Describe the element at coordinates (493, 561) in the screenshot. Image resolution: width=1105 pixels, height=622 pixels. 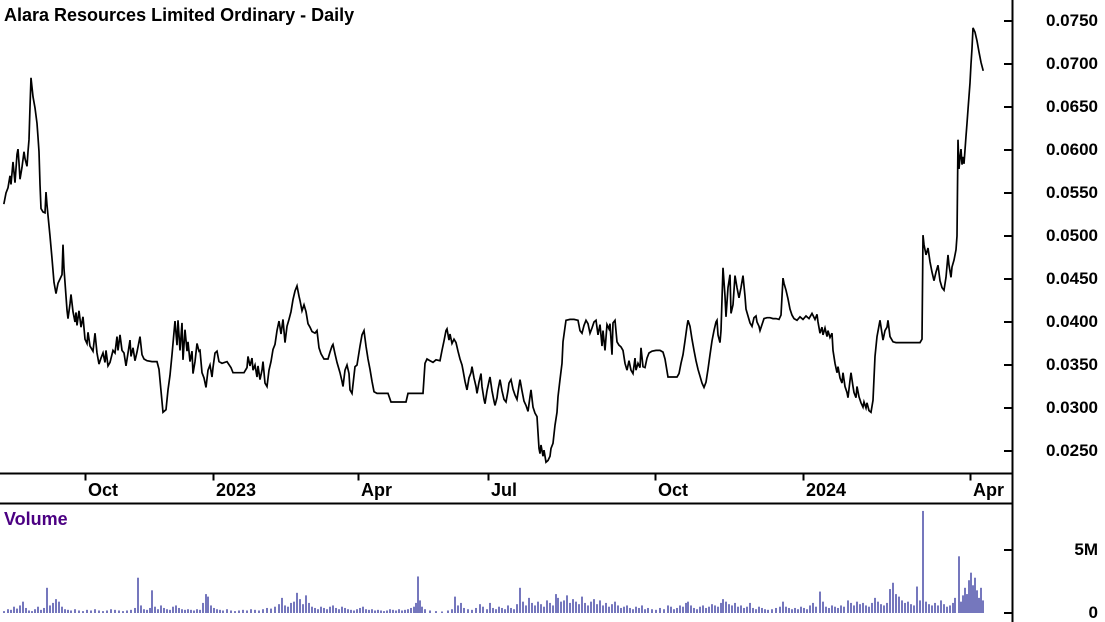
I see `volume-bars` at that location.